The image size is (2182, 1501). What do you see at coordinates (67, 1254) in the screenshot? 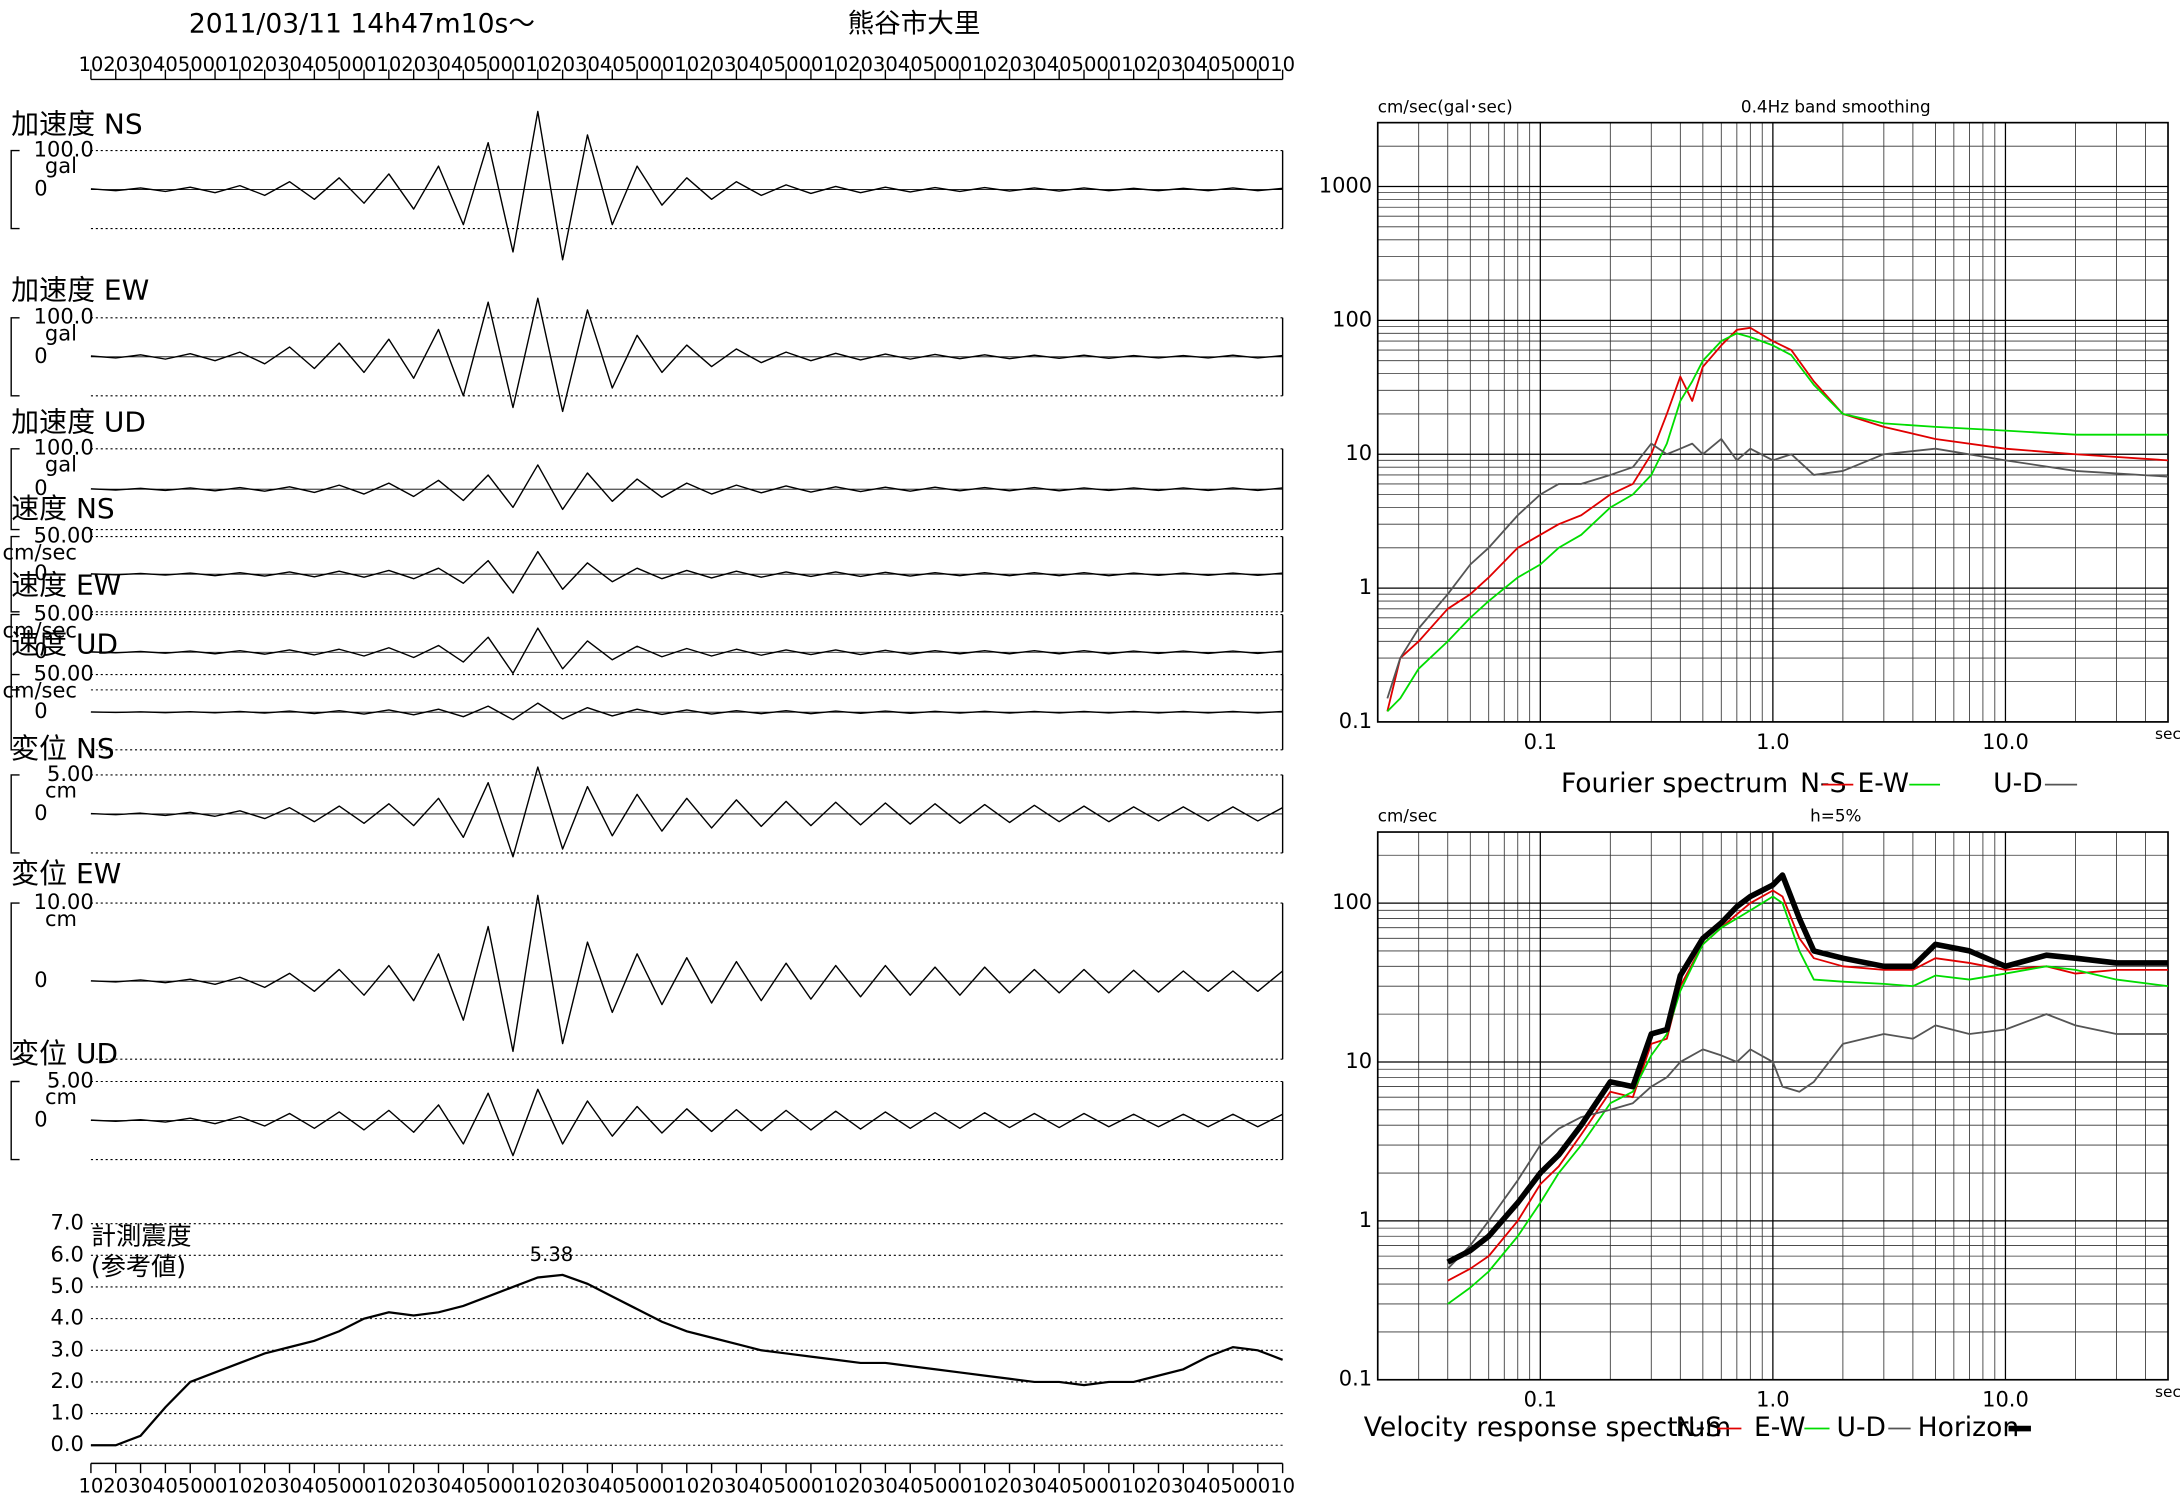
I see `y-tick-label: 6.0` at bounding box center [67, 1254].